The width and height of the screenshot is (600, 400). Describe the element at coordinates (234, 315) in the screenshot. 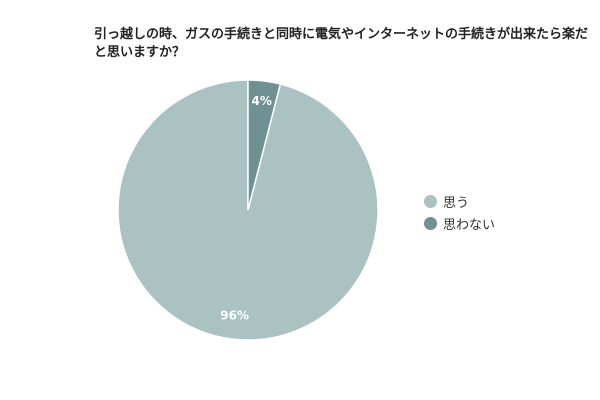

I see `slice-label-omou: 96%` at that location.